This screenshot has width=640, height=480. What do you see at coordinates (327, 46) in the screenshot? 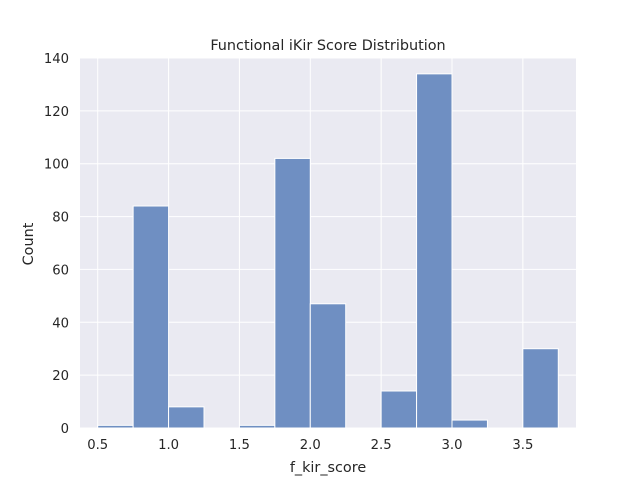
I see `chart-title: Functional iKir Score Distribution` at bounding box center [327, 46].